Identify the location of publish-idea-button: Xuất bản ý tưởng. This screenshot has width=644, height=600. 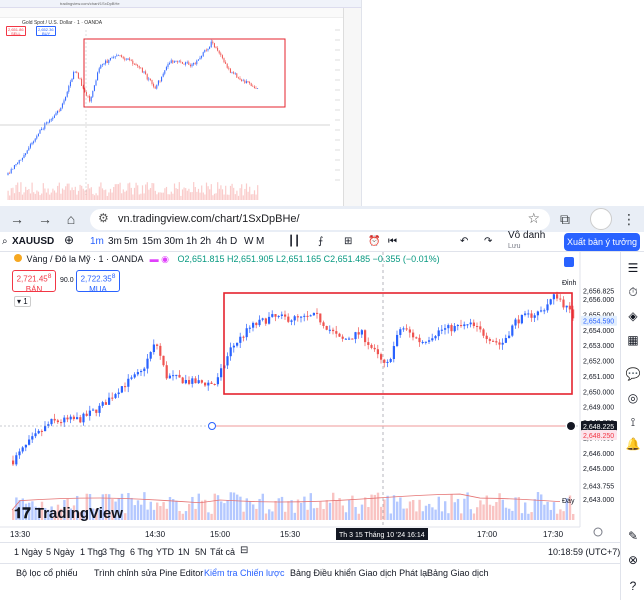
(602, 242).